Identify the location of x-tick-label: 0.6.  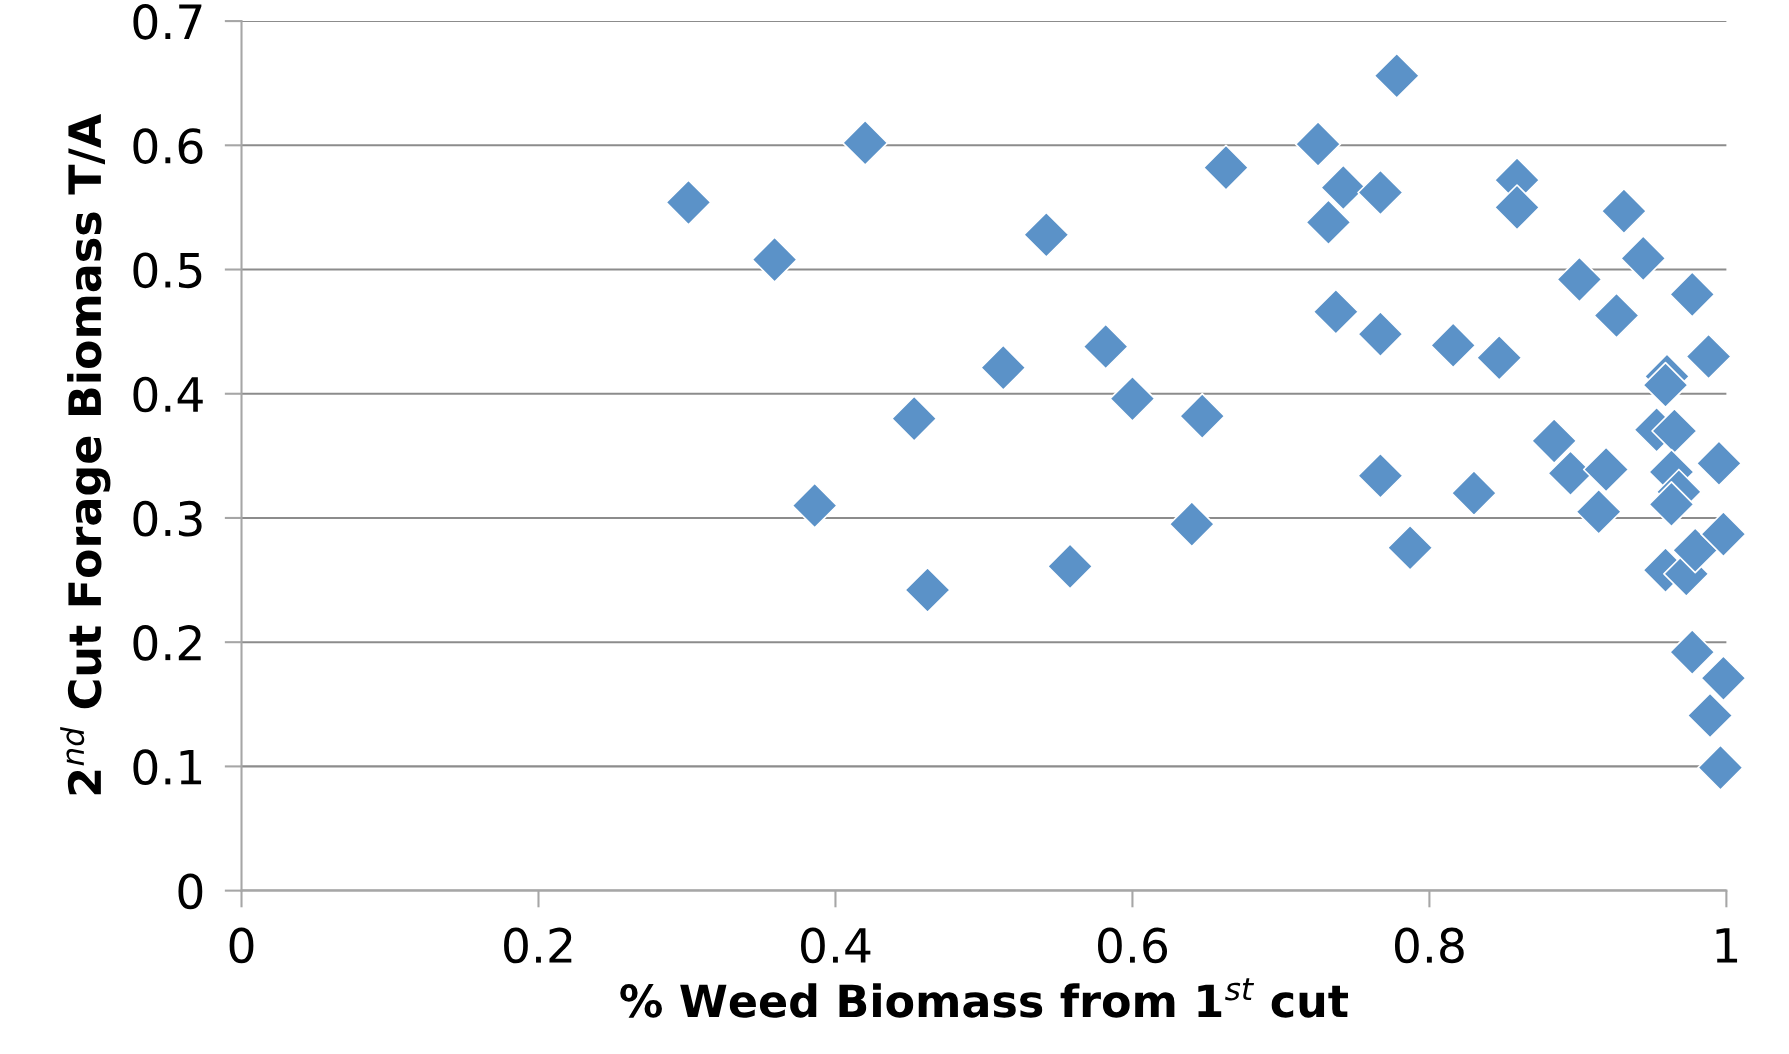
(1133, 945).